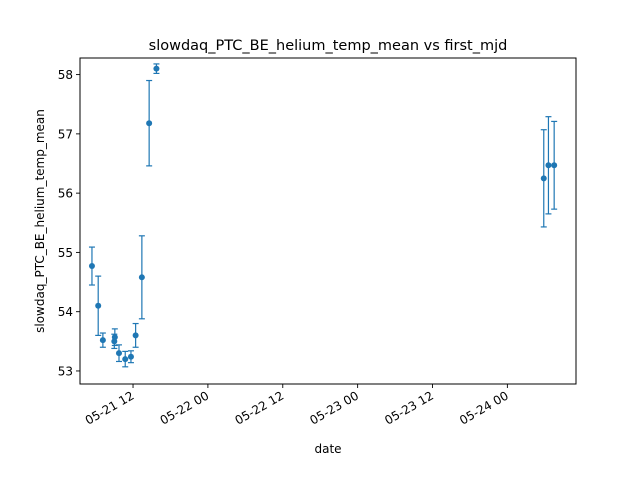 The height and width of the screenshot is (484, 640). Describe the element at coordinates (65, 134) in the screenshot. I see `y-tick-label: 57` at that location.